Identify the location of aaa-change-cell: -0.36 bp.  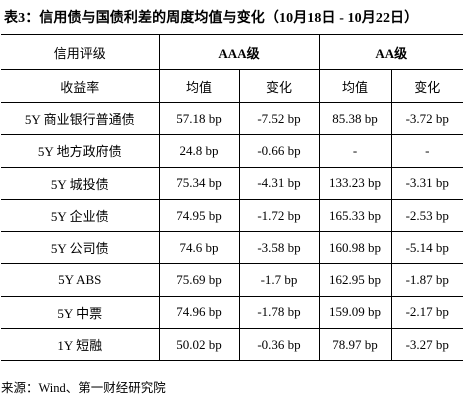
(279, 345).